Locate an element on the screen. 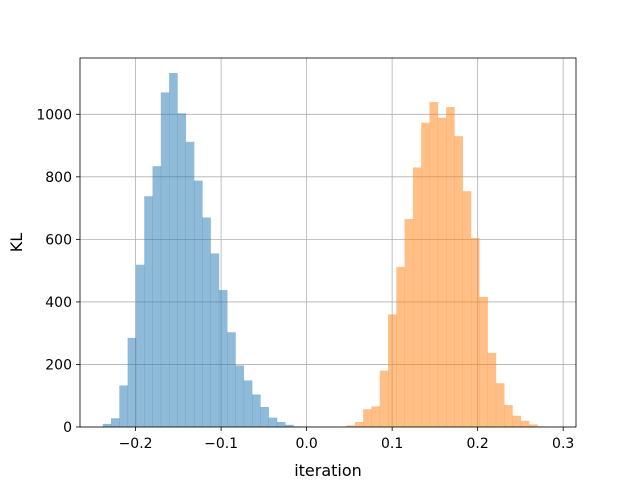 The height and width of the screenshot is (480, 640). y-tick-label: 0 is located at coordinates (67, 428).